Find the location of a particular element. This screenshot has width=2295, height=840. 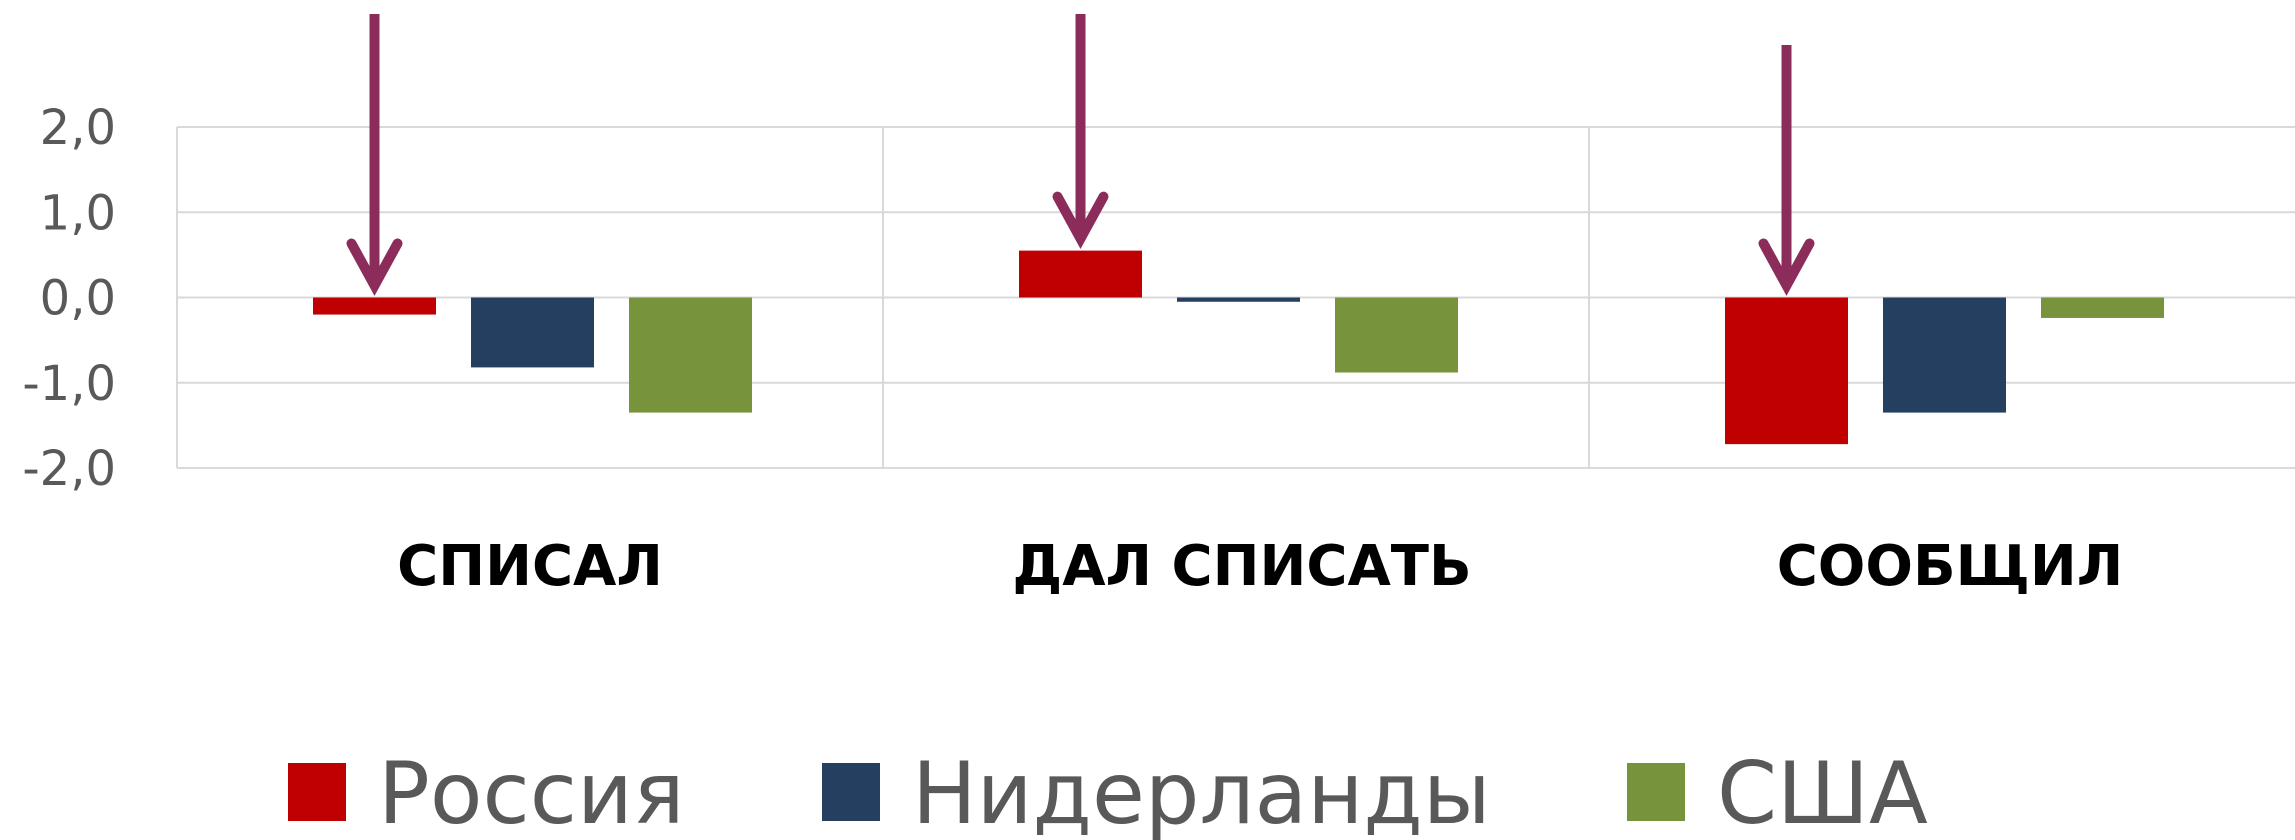

category-labels: СПИСАЛ ДАЛ СПИСАТЬ СООБЩИЛ is located at coordinates (1260, 566).